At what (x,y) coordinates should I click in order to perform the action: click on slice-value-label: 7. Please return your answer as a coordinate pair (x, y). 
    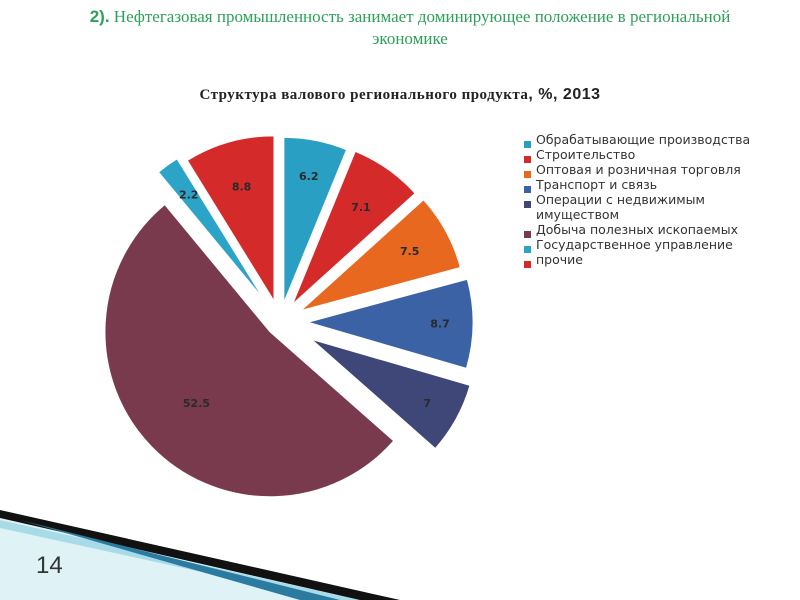
    Looking at the image, I should click on (427, 403).